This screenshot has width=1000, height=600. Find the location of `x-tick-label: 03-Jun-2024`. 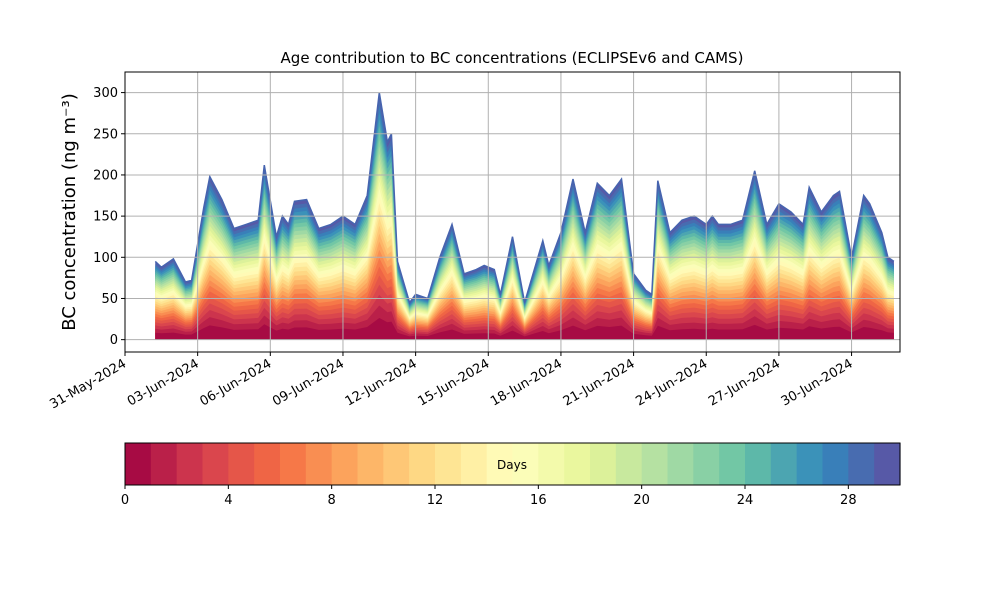

x-tick-label: 03-Jun-2024 is located at coordinates (163, 382).